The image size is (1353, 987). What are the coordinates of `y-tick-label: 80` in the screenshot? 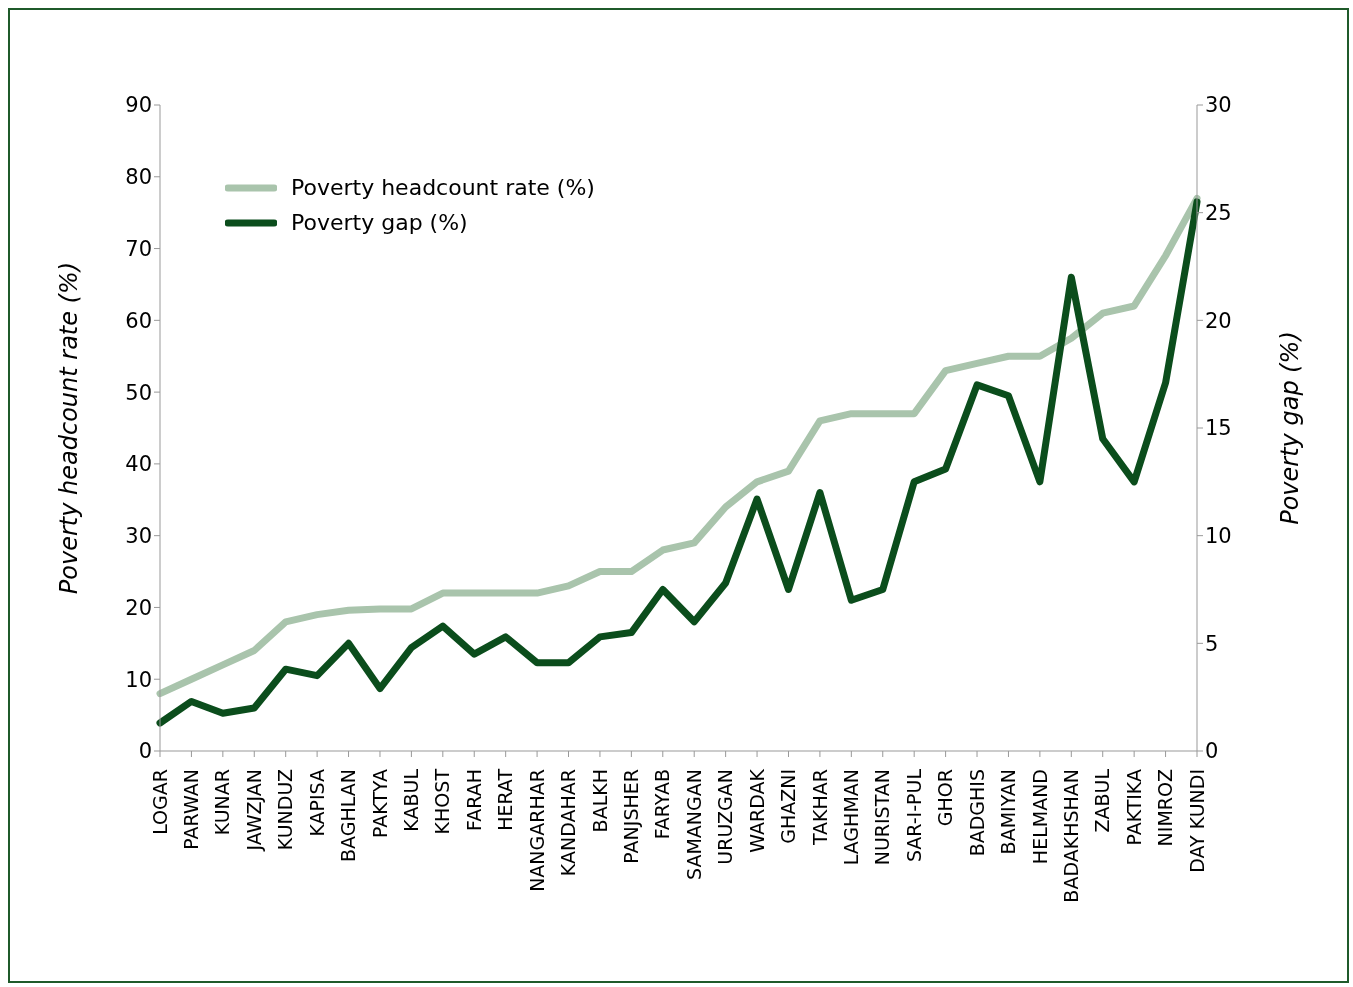 It's located at (138, 177).